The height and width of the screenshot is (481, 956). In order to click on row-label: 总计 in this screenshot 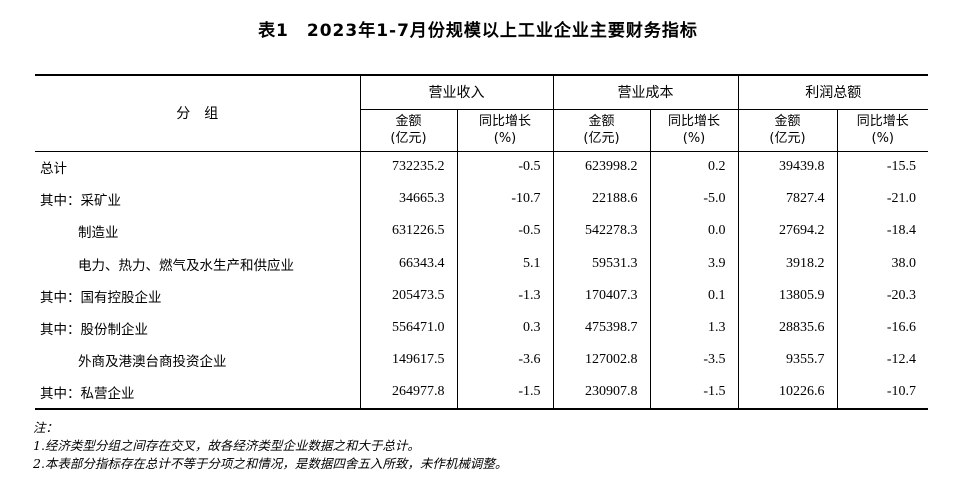, I will do `click(53, 169)`.